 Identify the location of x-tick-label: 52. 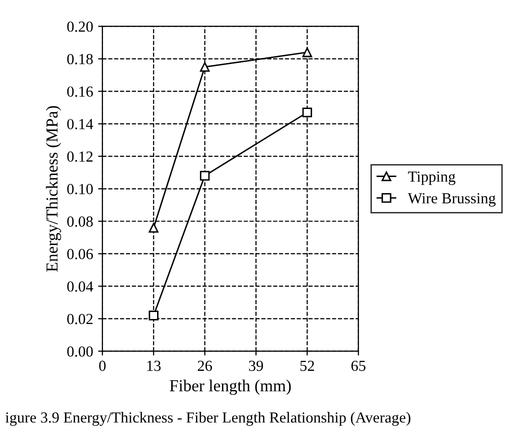
(307, 365).